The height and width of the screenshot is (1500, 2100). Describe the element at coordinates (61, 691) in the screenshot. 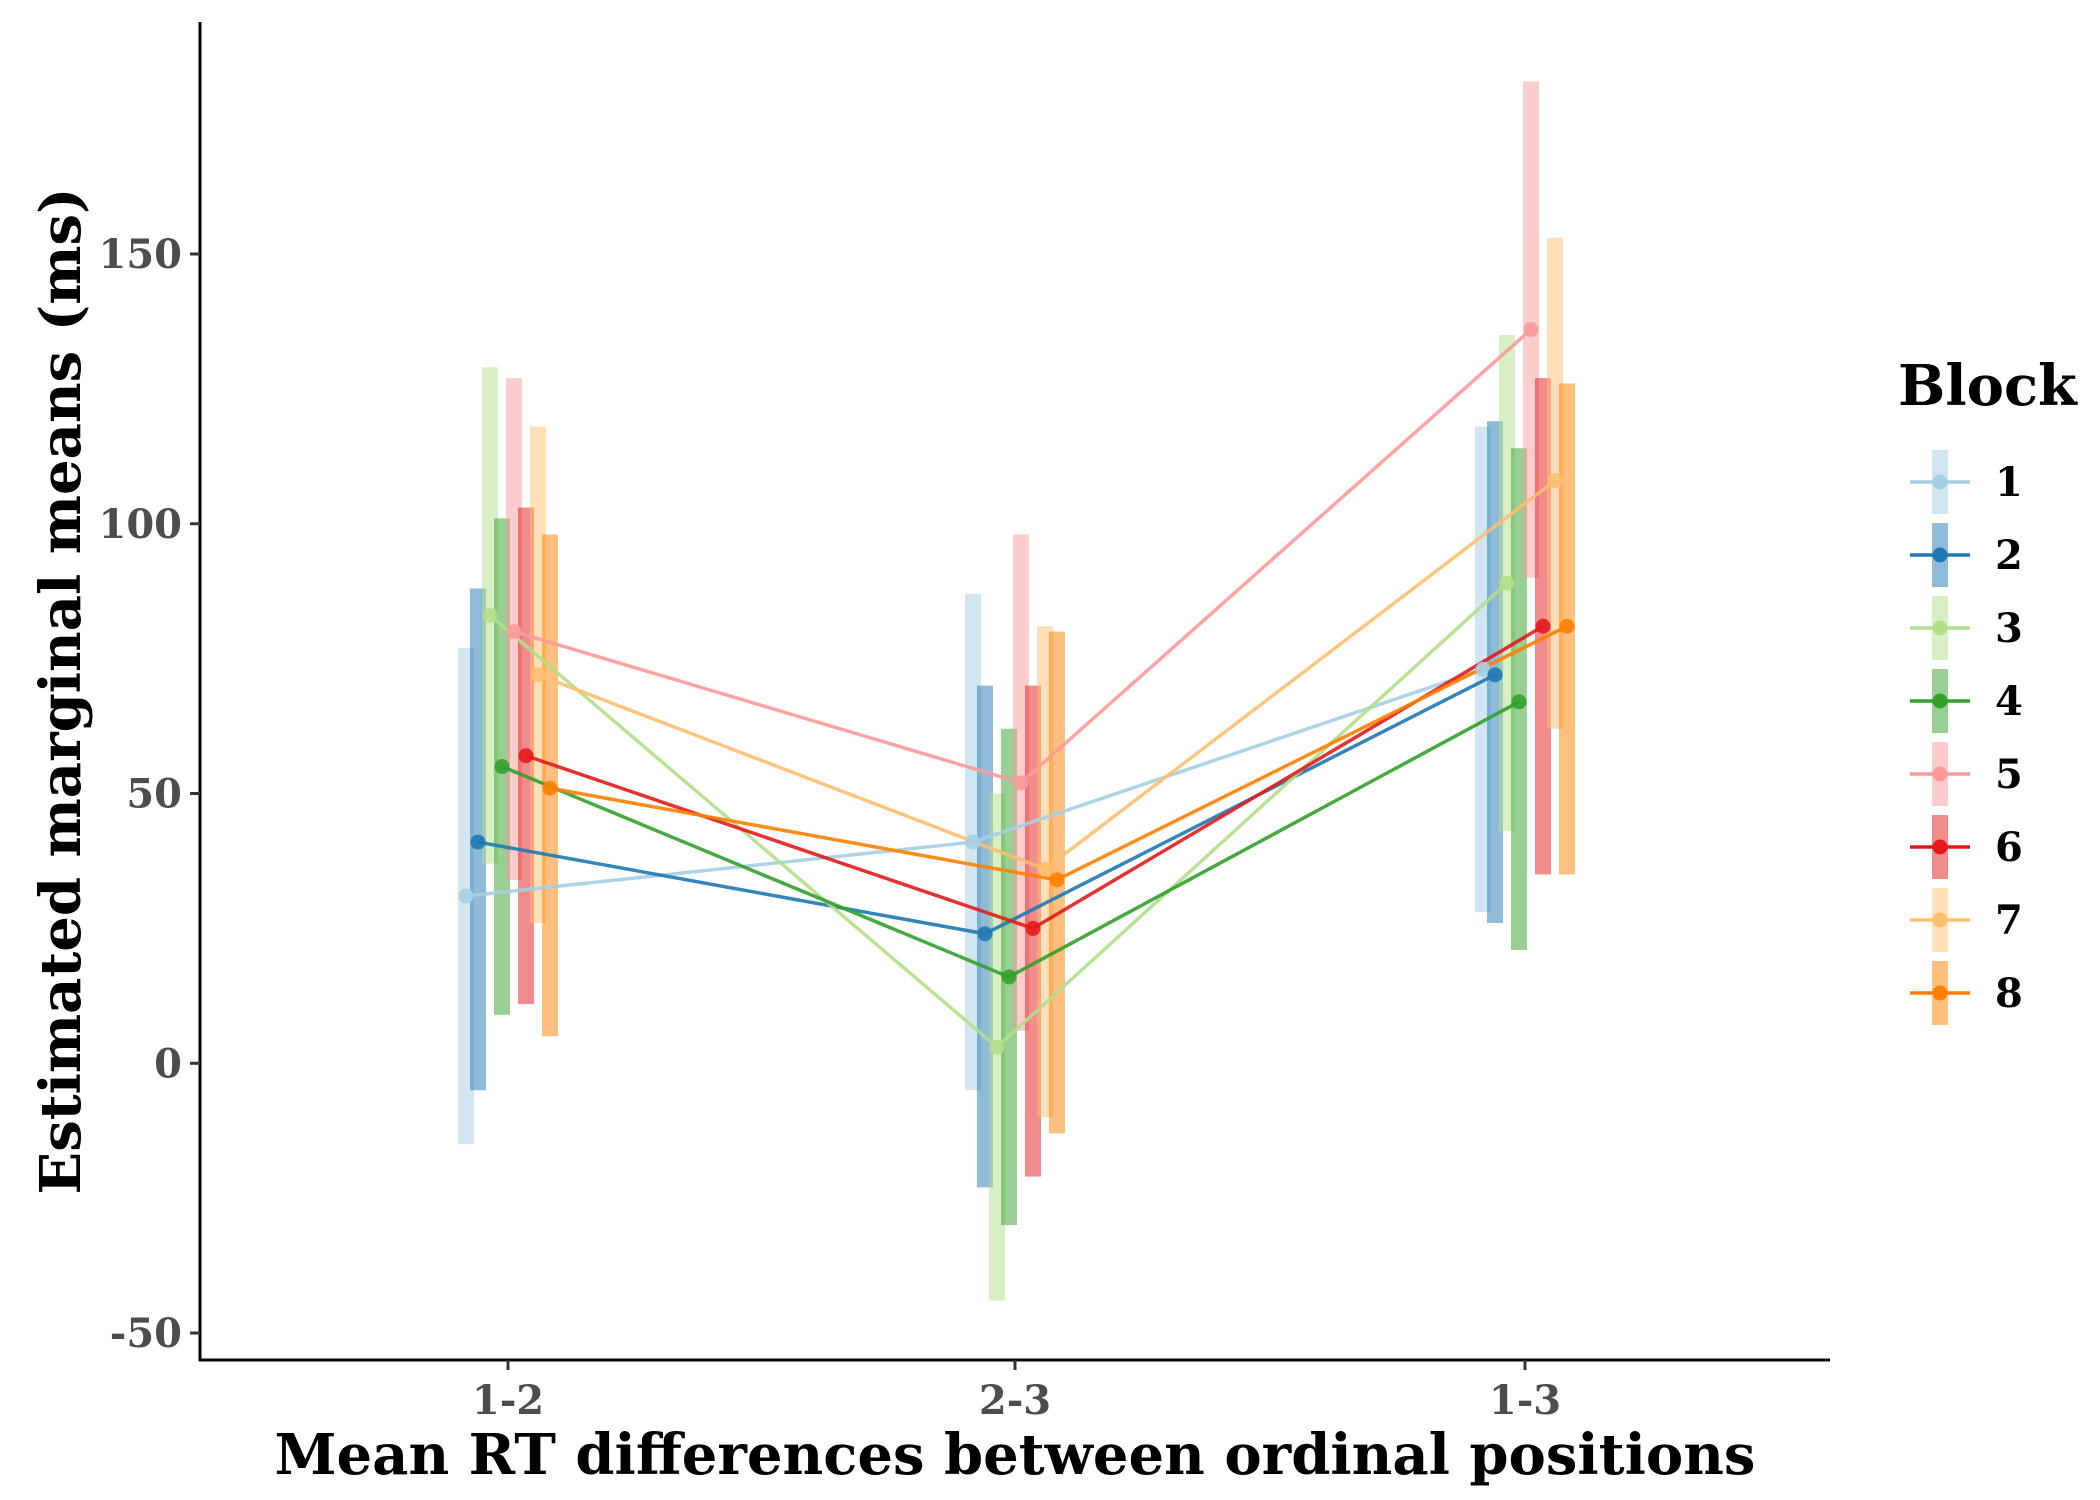

I see `y-axis-title: Estimated marginal means (ms)` at that location.